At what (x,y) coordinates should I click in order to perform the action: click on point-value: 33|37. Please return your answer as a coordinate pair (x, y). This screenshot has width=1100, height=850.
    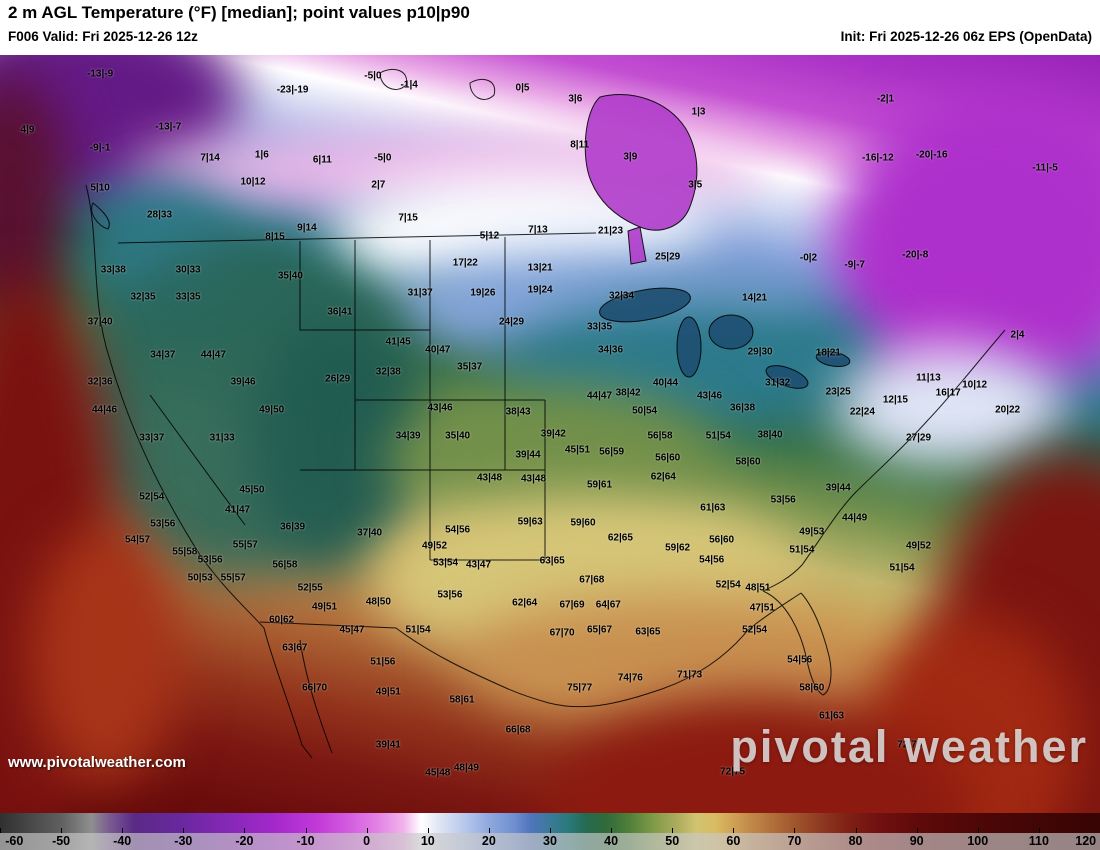
    Looking at the image, I should click on (152, 438).